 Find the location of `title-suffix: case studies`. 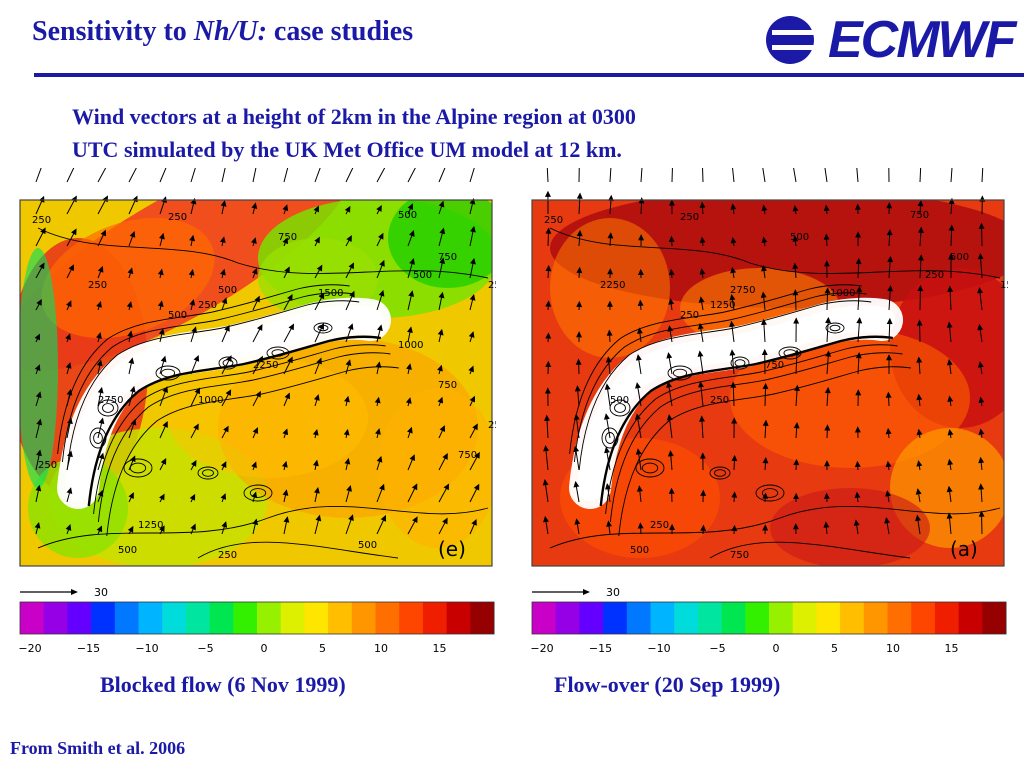

title-suffix: case studies is located at coordinates (340, 31).